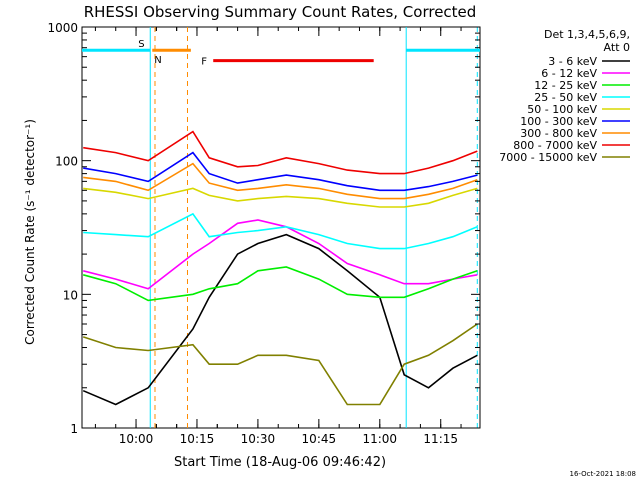  I want to click on legend-label: 800 - 7000 keV, so click(555, 145).